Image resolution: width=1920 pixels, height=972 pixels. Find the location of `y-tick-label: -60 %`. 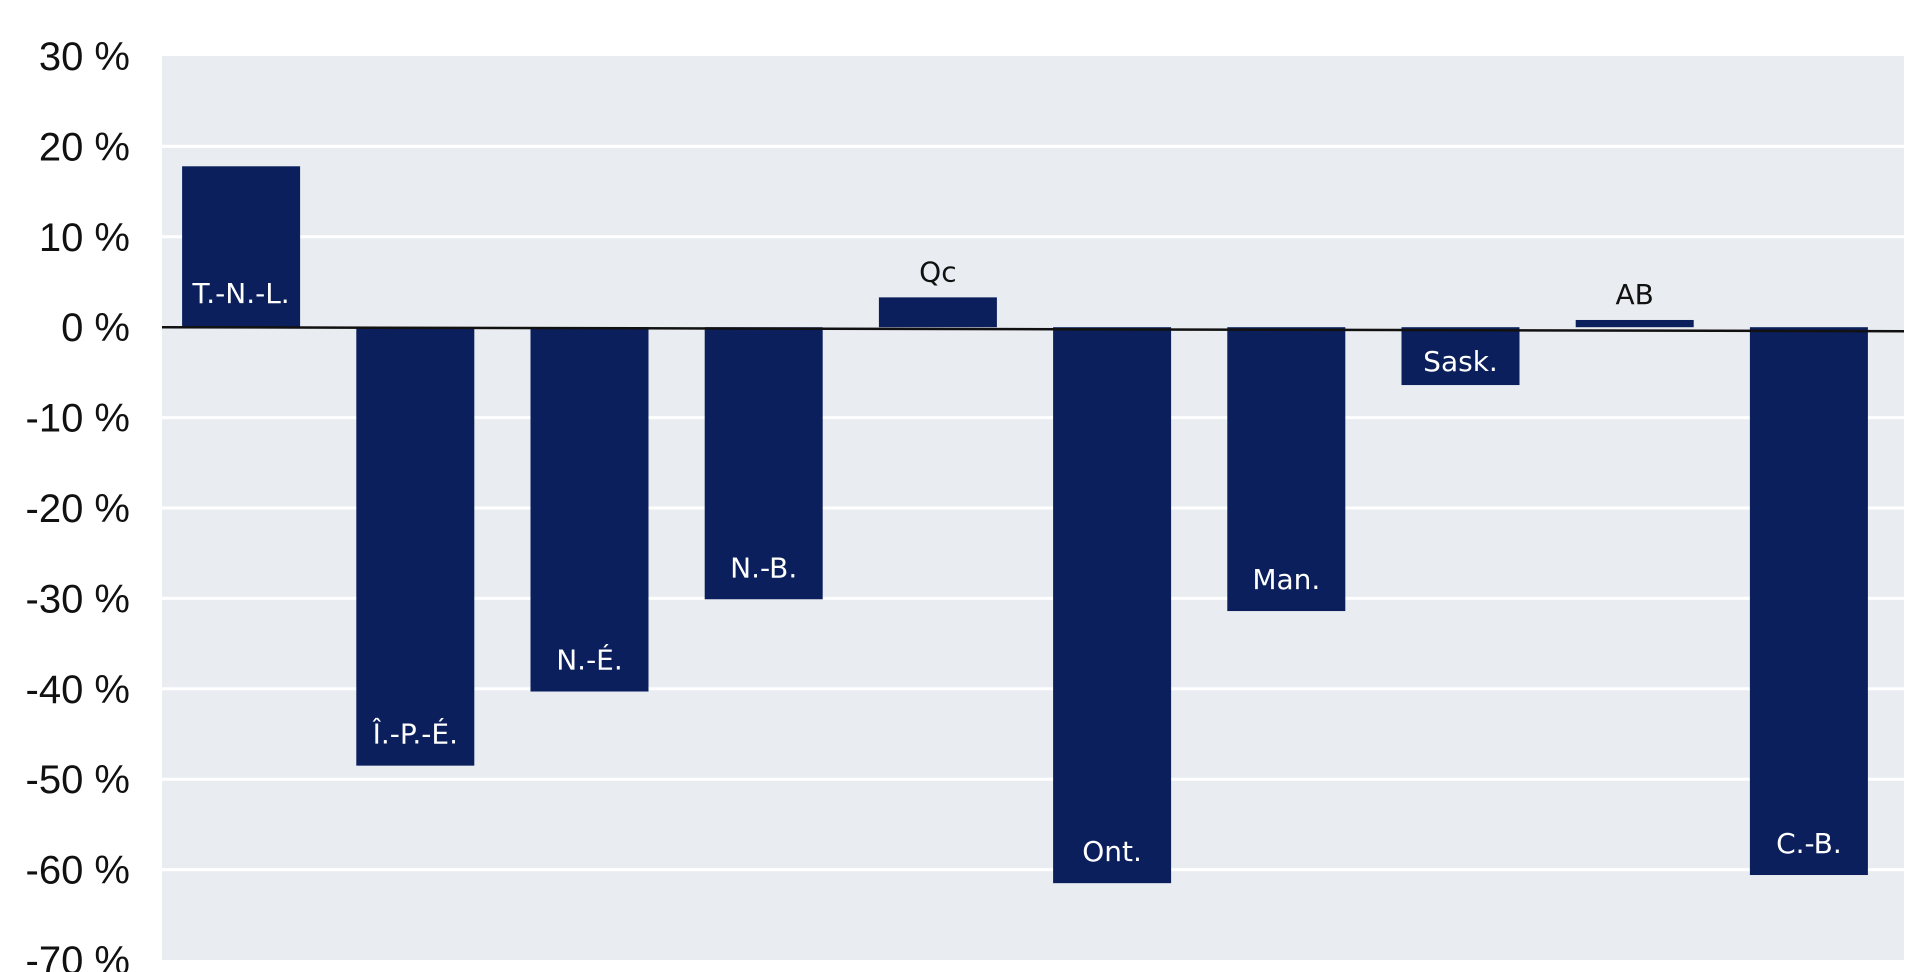

y-tick-label: -60 % is located at coordinates (78, 871).